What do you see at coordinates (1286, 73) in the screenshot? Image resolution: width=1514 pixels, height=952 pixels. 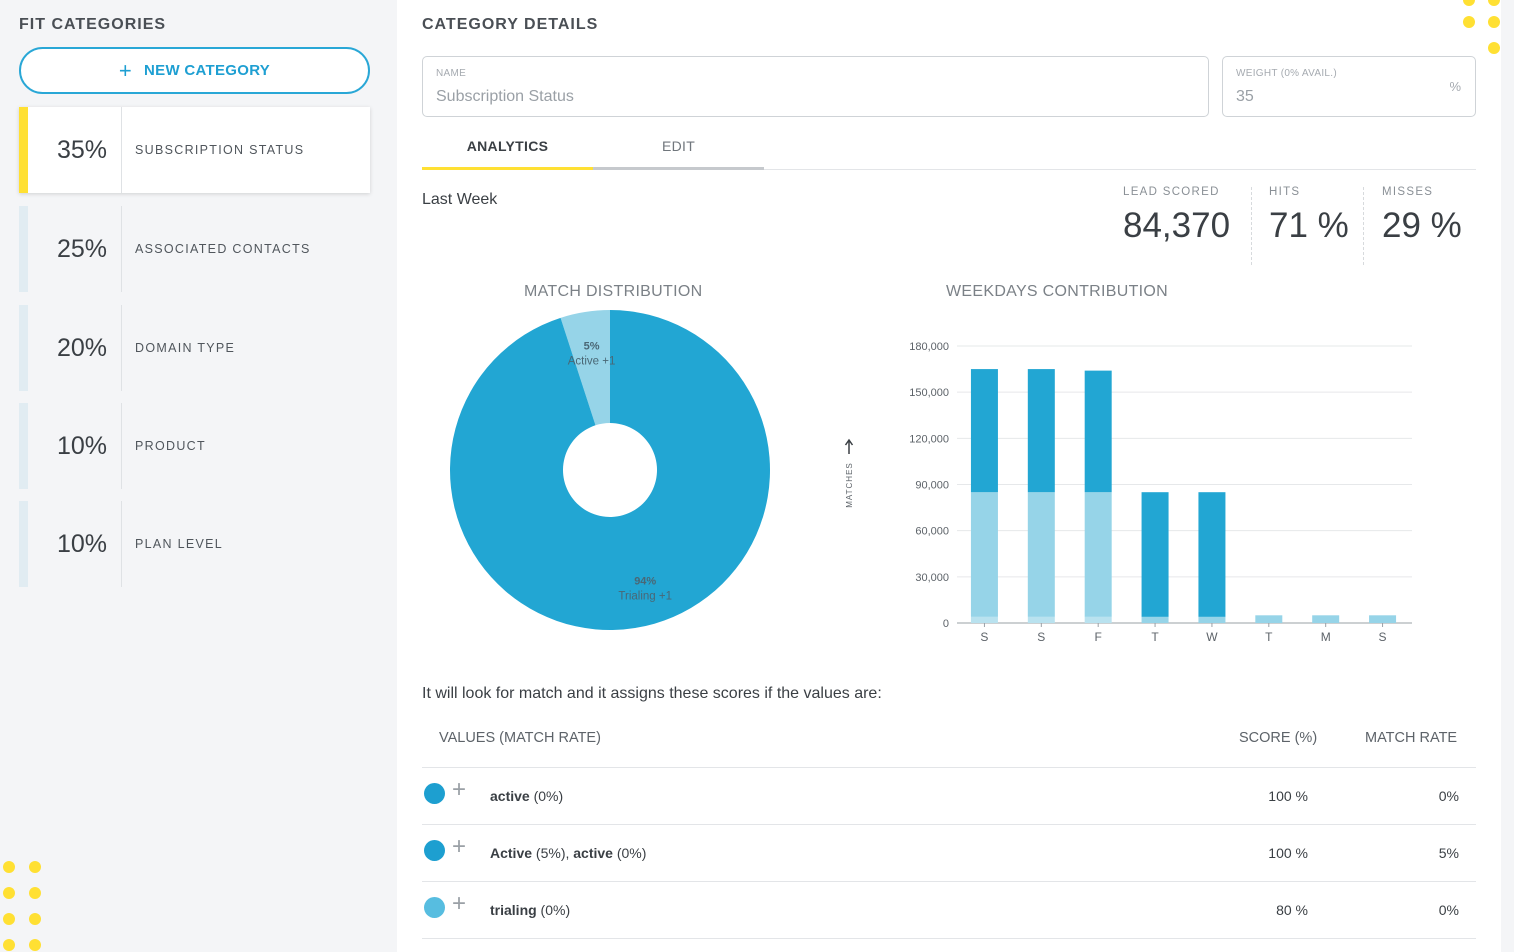 I see `weight-field-label: WEIGHT (0% AVAIL.)` at bounding box center [1286, 73].